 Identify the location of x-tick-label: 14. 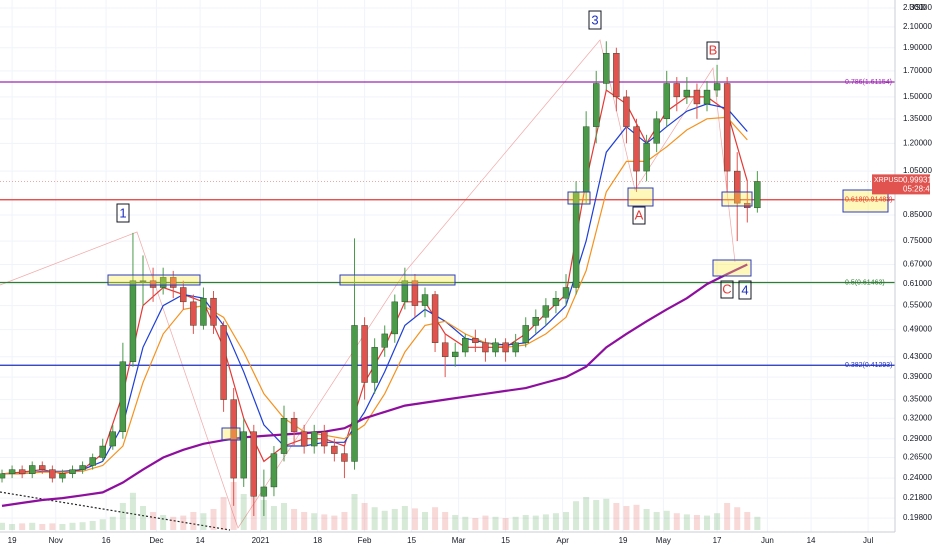
(200, 540).